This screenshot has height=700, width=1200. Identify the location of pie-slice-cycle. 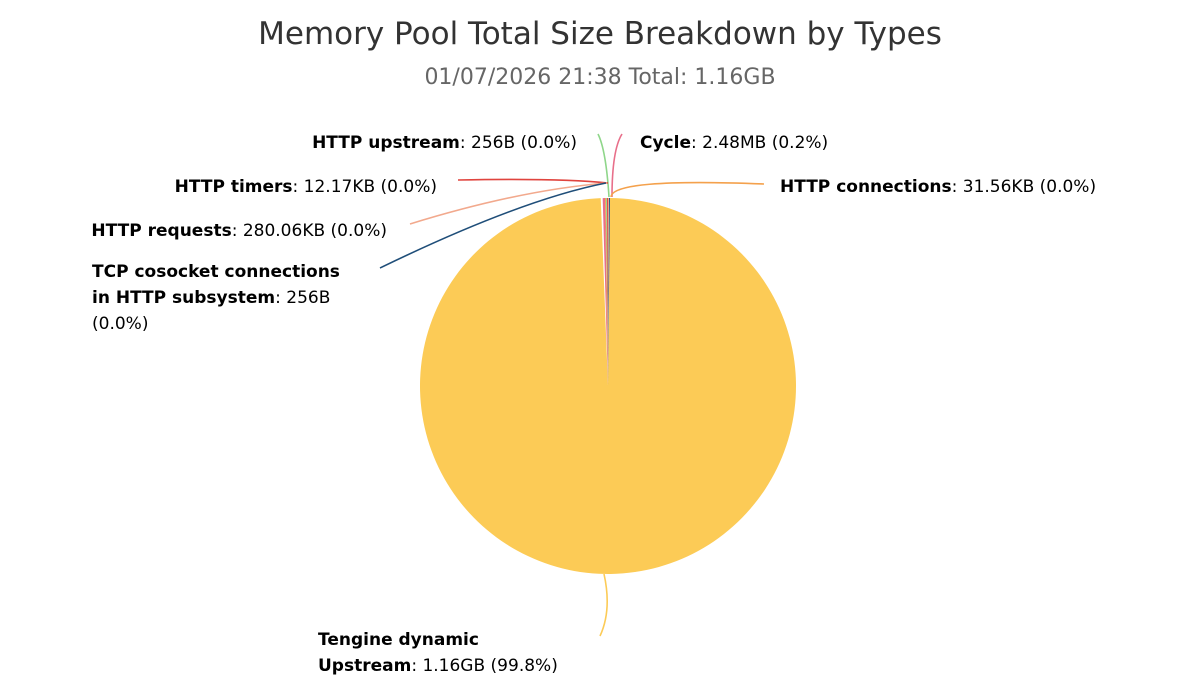
(605, 292).